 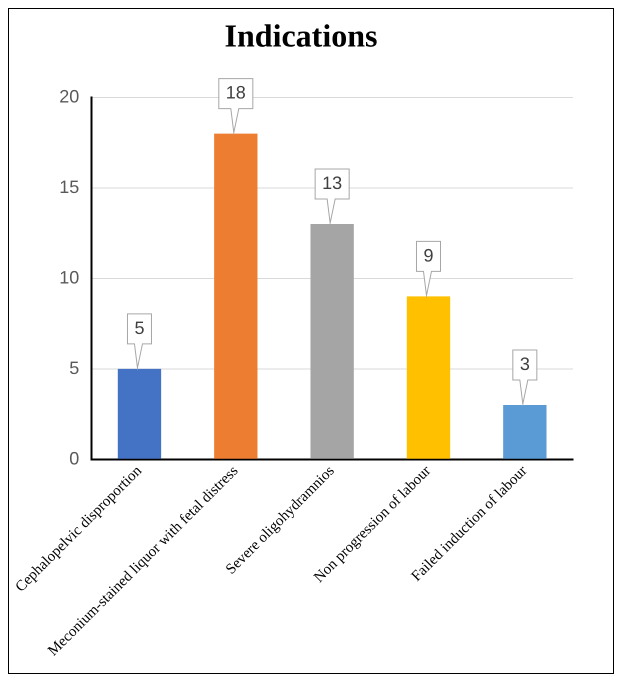 I want to click on data-label: 9, so click(x=428, y=255).